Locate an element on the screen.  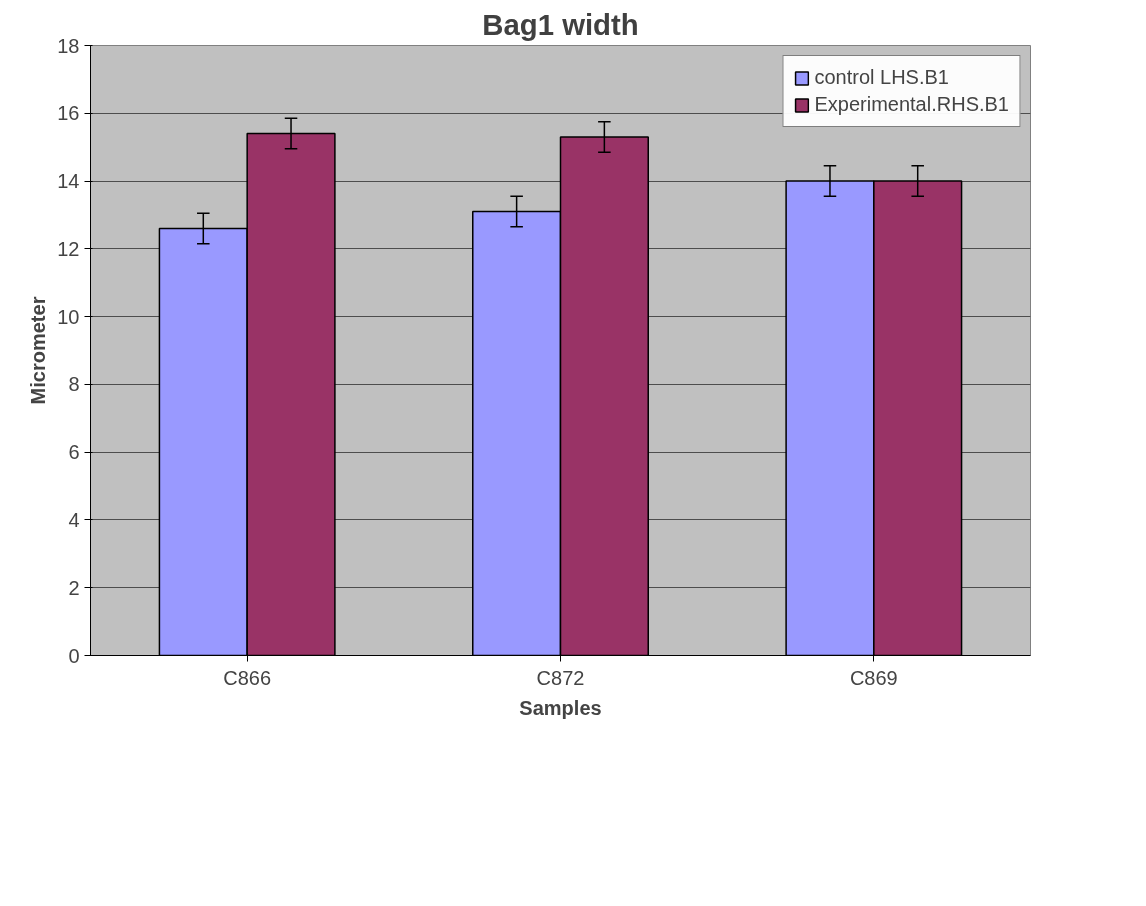
x-tick-label: C872 is located at coordinates (560, 677).